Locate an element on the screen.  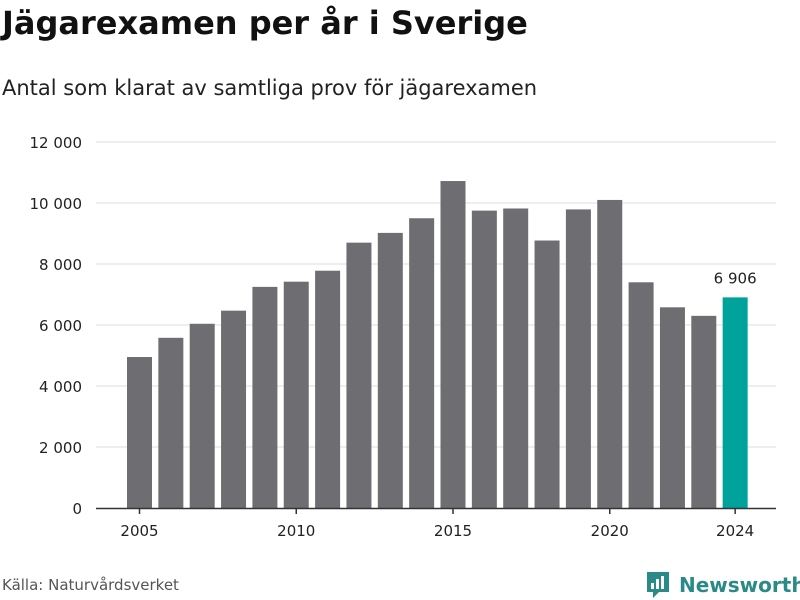
y-tick-label: 12 000 is located at coordinates (56, 143).